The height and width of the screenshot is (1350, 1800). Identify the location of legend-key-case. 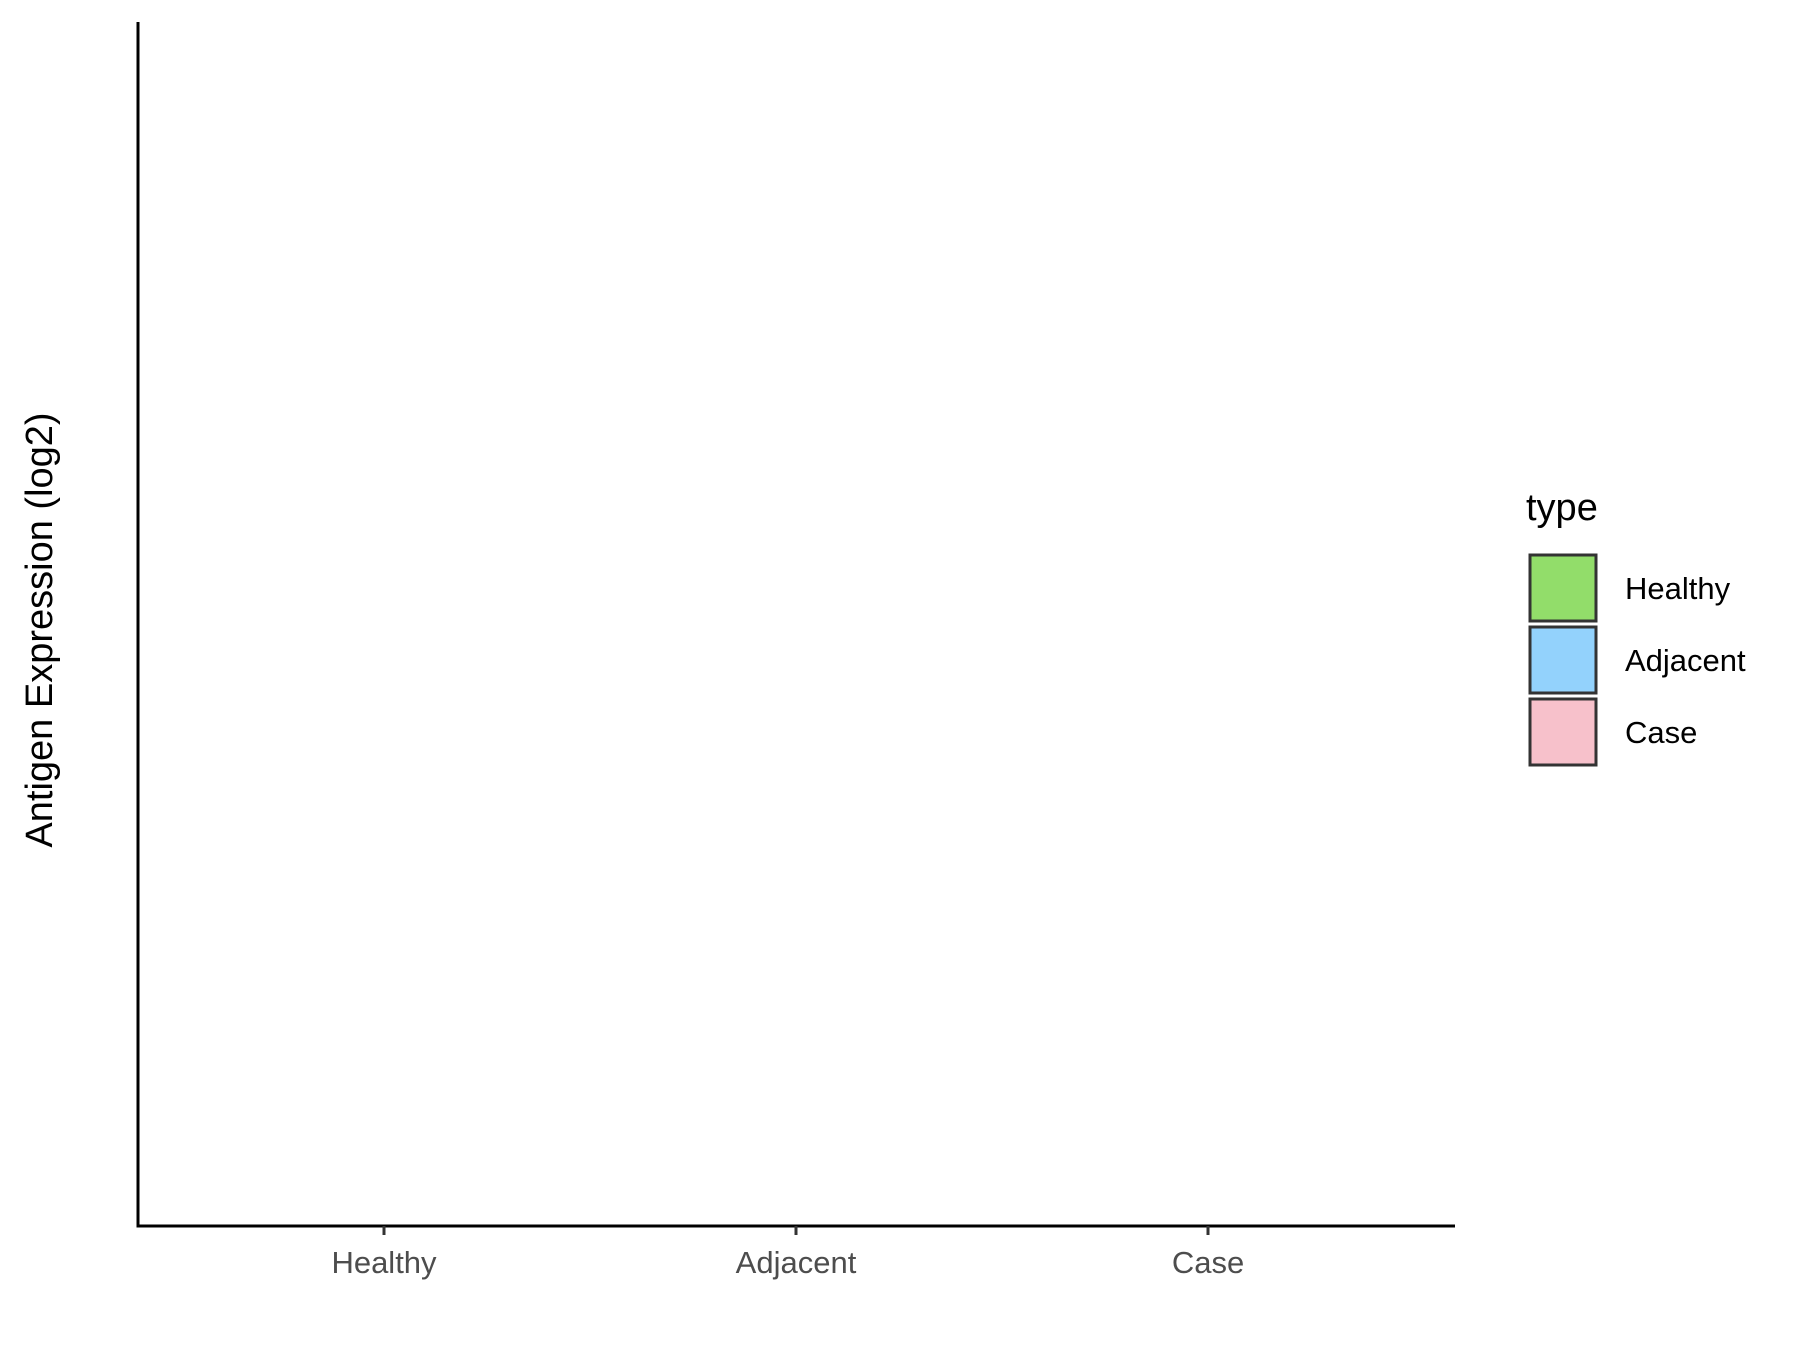
(1563, 732).